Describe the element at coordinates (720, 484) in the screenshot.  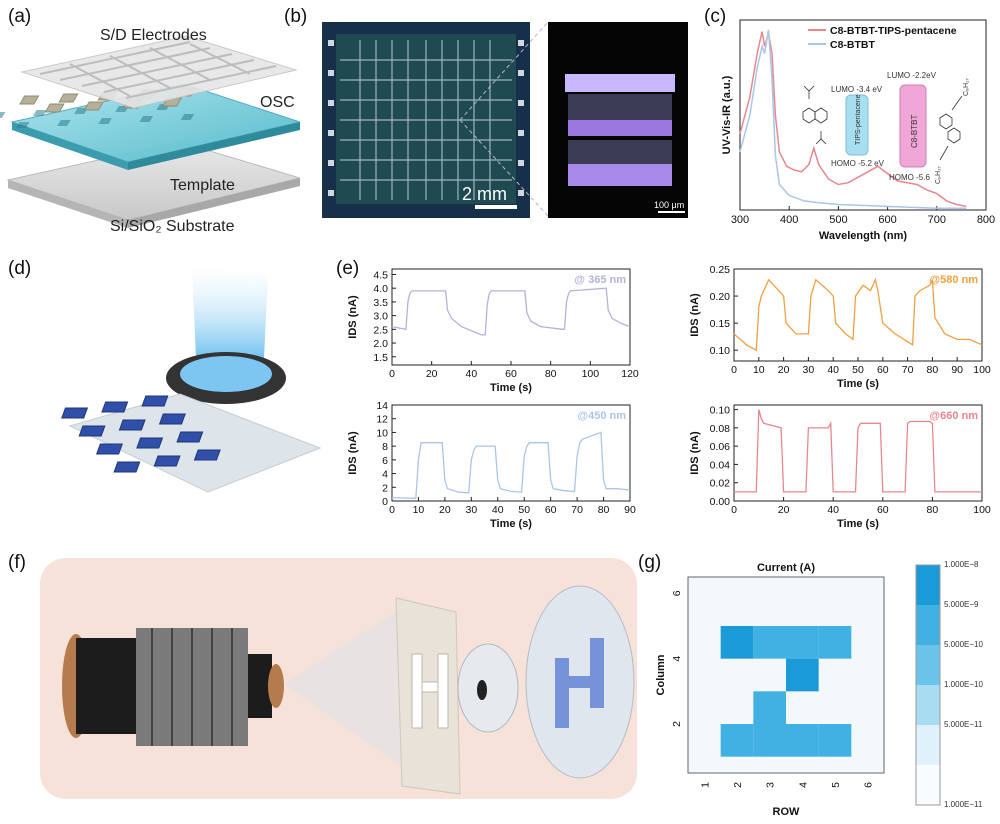
I see `y-tick-label: 0.02` at that location.